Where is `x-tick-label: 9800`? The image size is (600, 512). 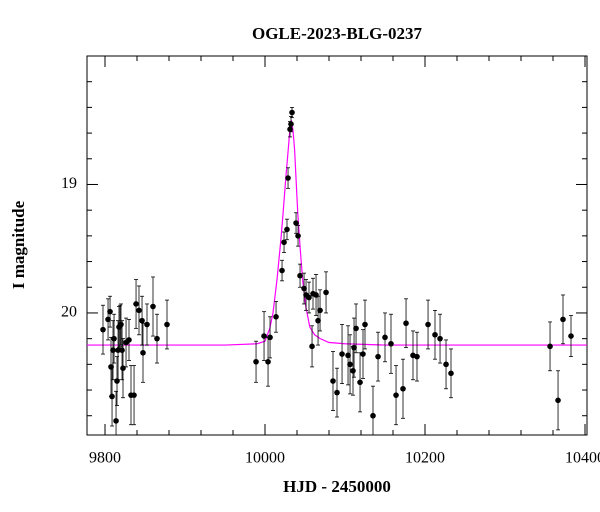
x-tick-label: 9800 is located at coordinates (105, 458).